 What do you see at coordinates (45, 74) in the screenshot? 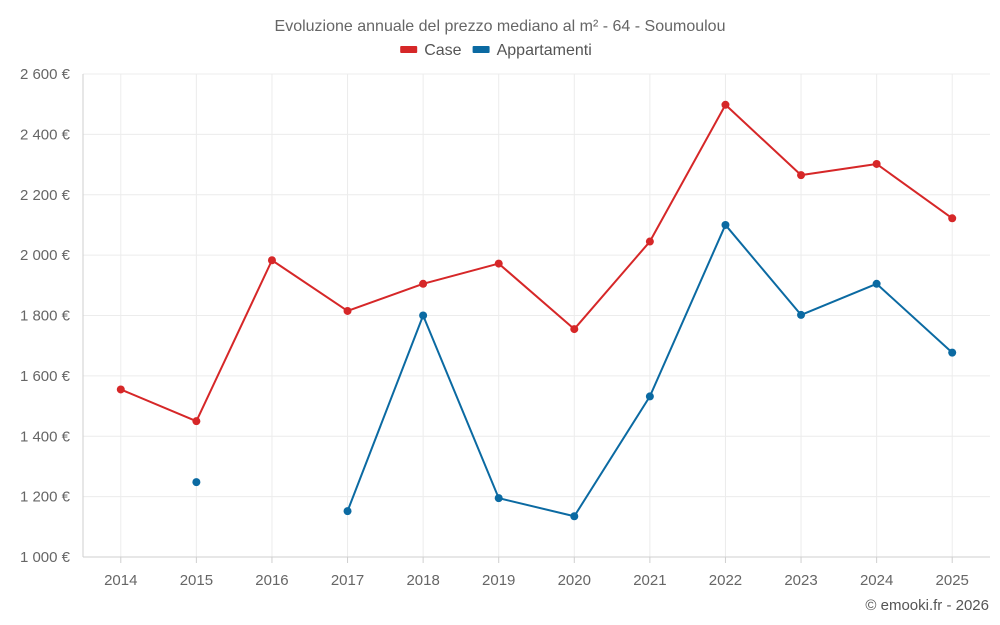
I see `y-tick-label: 2 600 €` at bounding box center [45, 74].